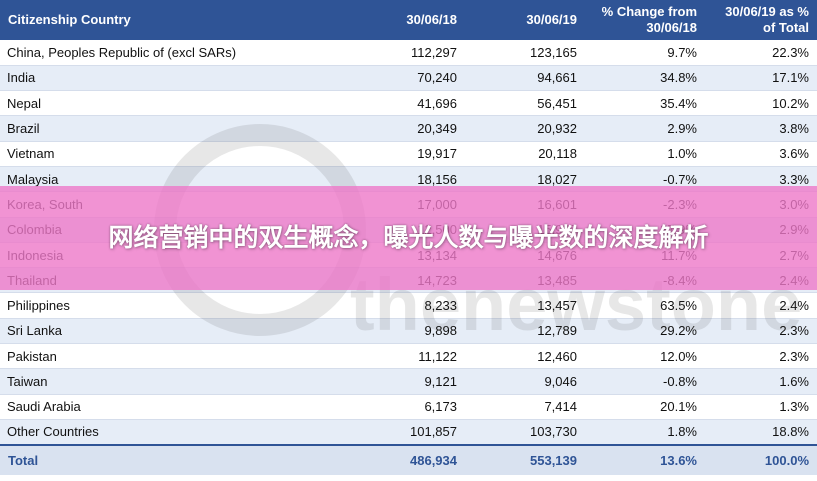 The image size is (817, 481). I want to click on table-row: Brazil 20,349 20,932 2.9% 3.8%, so click(408, 128).